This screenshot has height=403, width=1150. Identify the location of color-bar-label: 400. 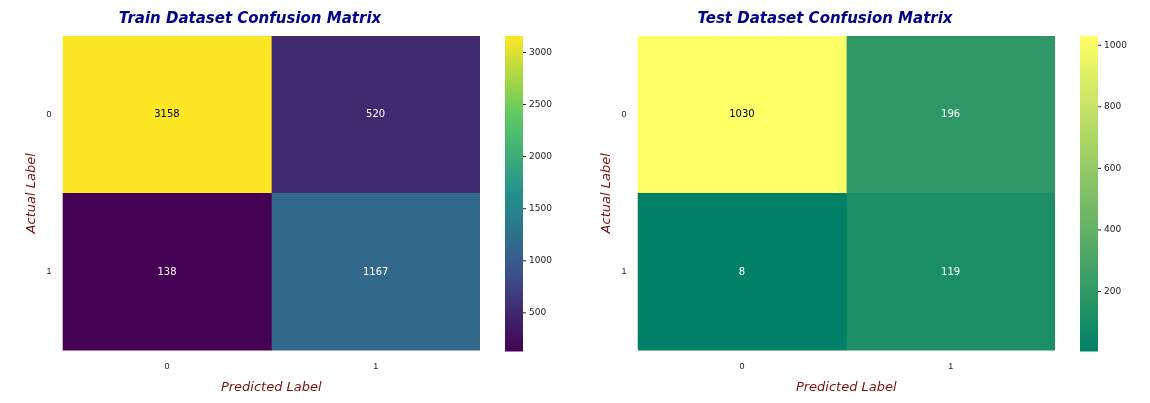
(1113, 229).